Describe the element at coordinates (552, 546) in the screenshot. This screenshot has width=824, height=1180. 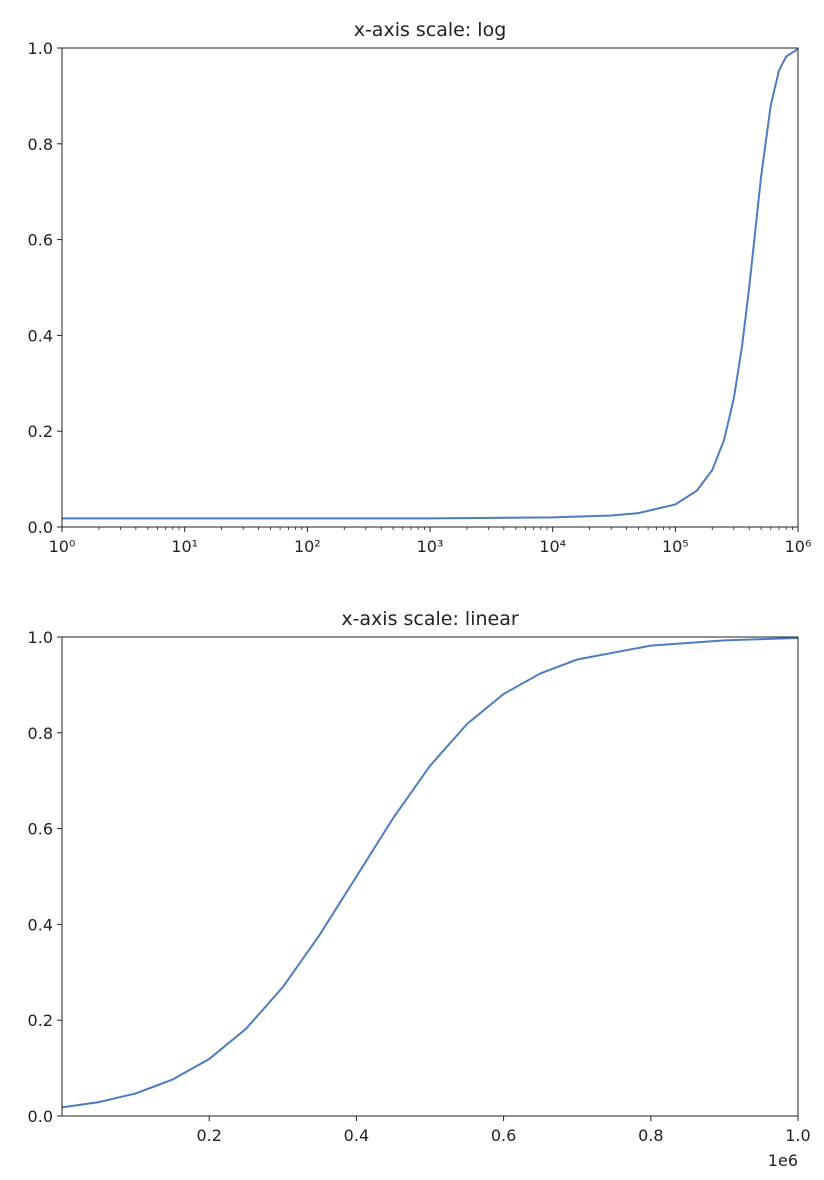
I see `x-tick-label: 10⁴` at that location.